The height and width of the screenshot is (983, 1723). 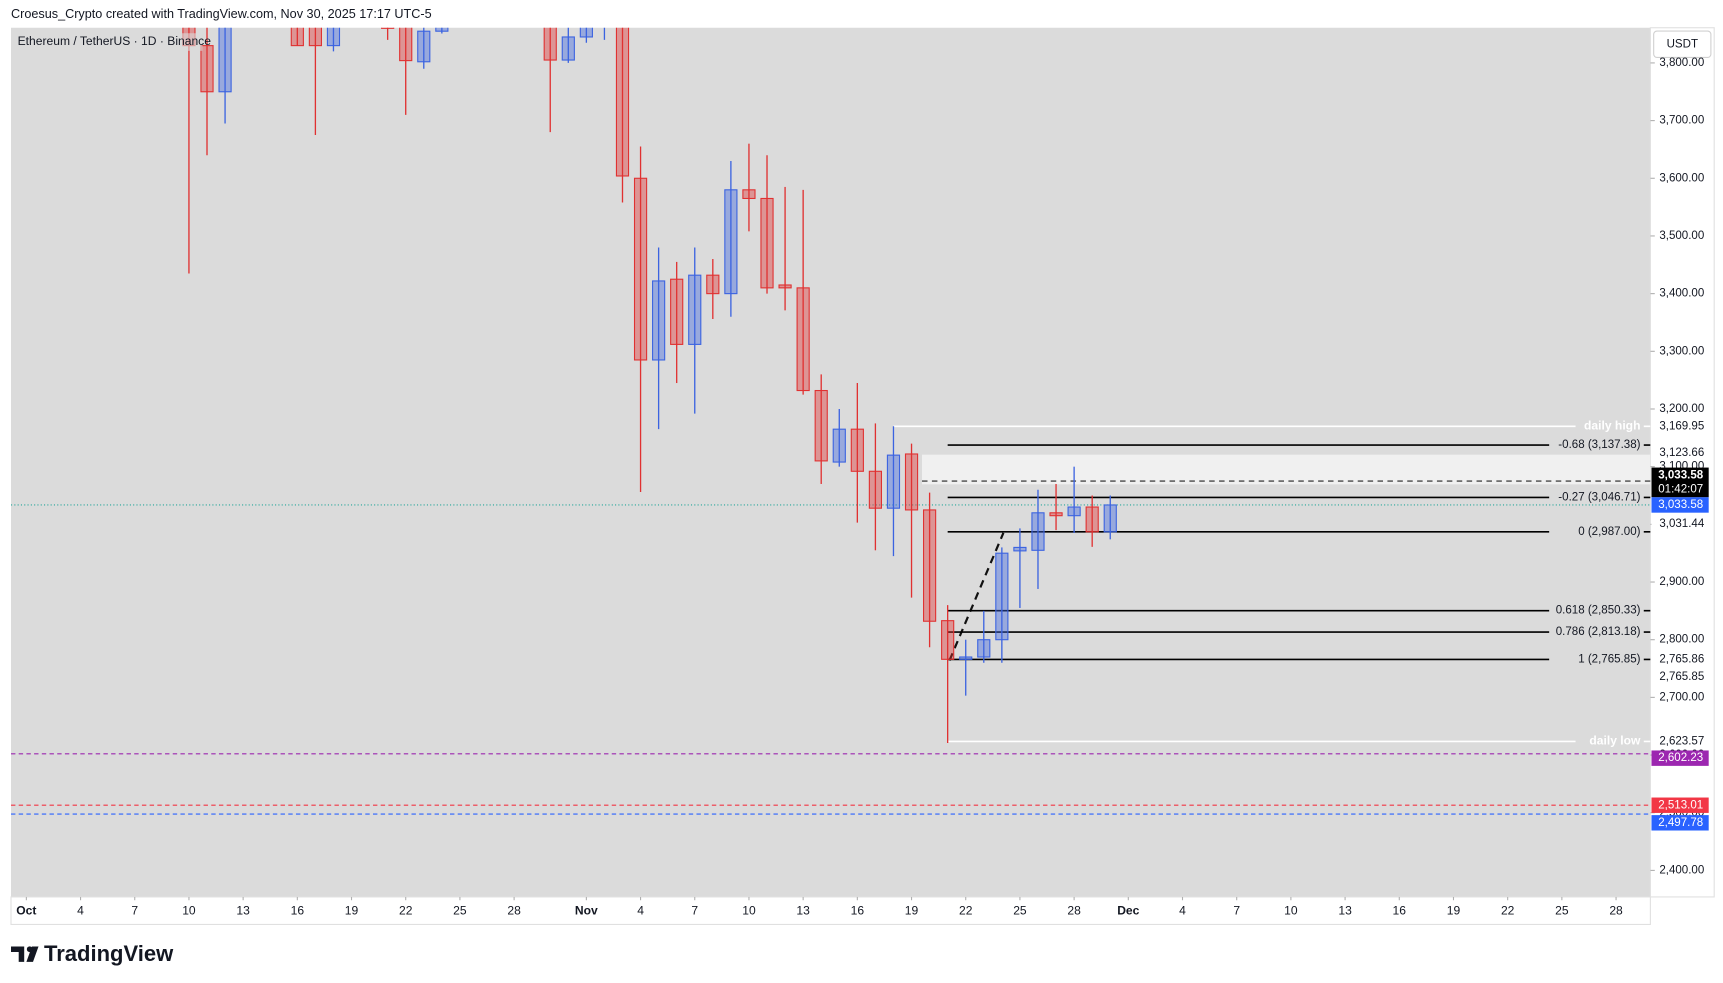 I want to click on daily-level-label: daily low, so click(x=1615, y=741).